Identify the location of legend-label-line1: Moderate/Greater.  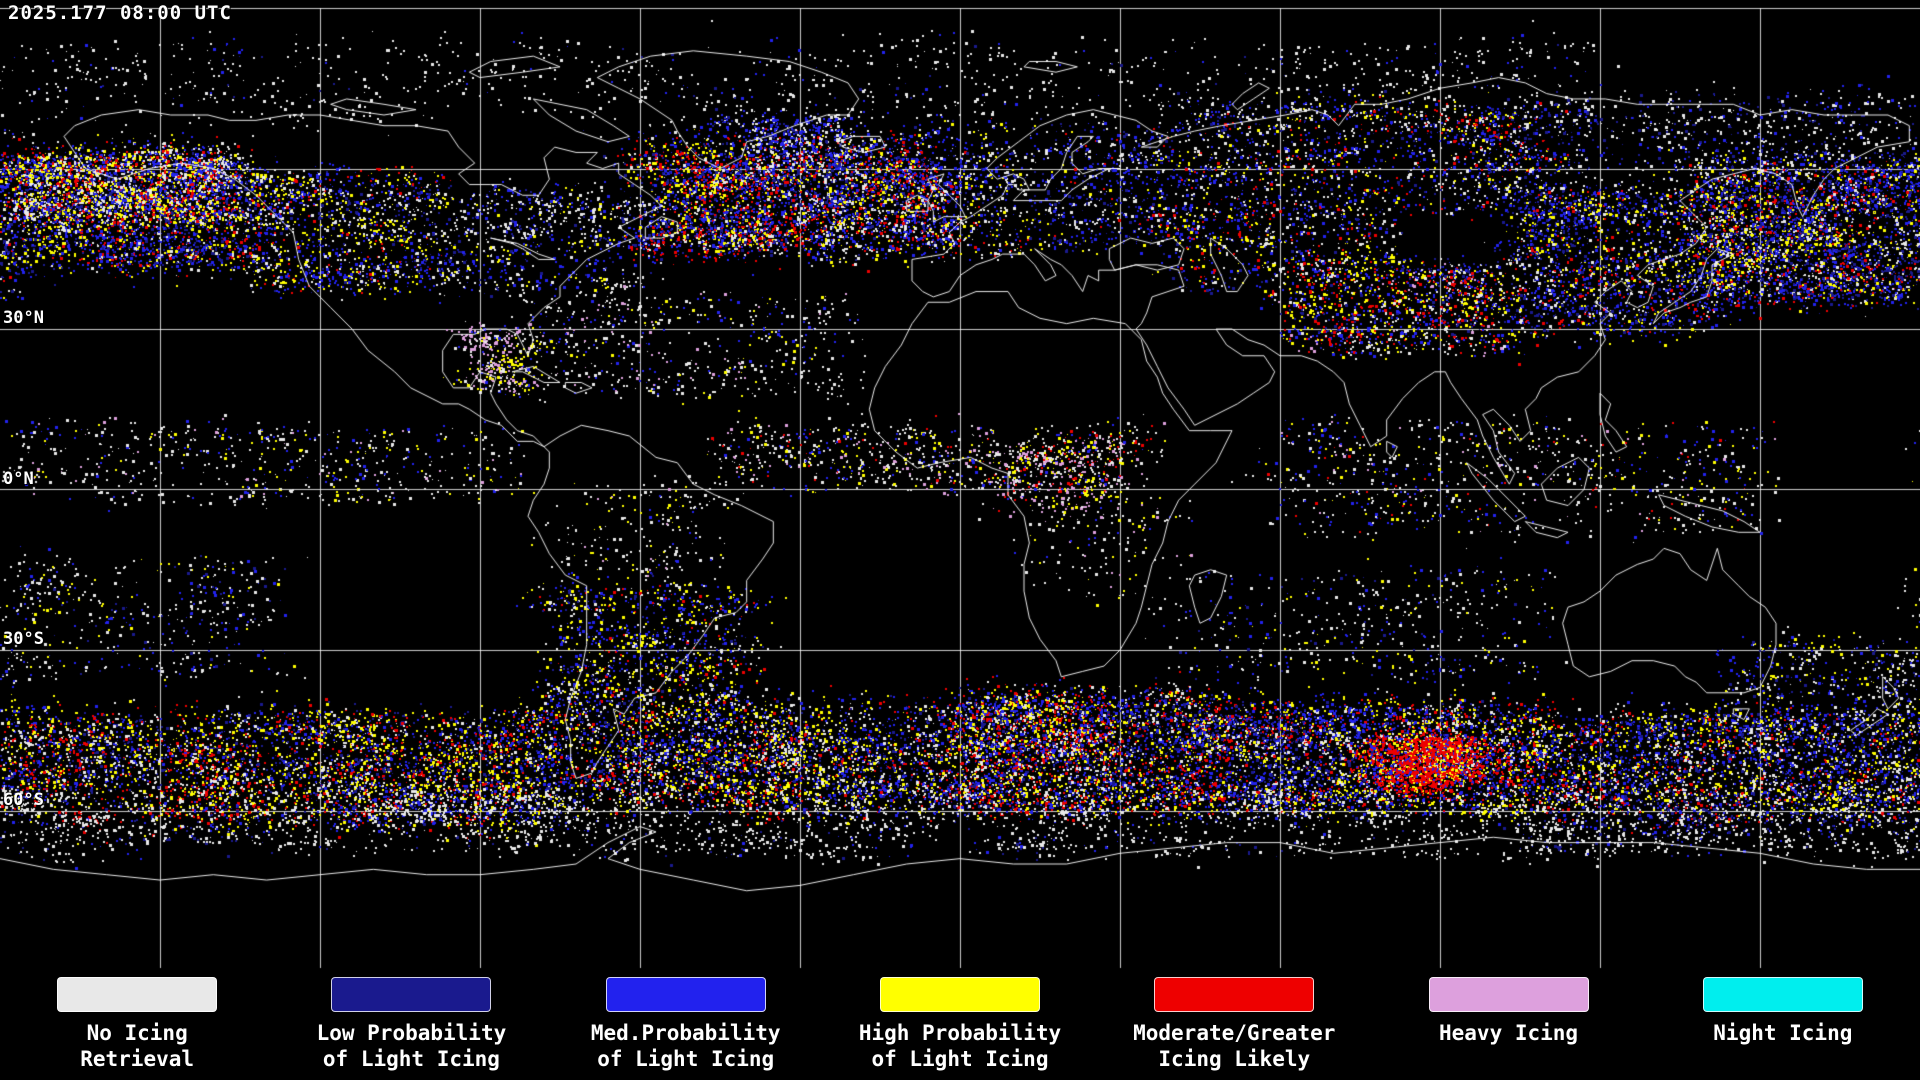
(1234, 1033).